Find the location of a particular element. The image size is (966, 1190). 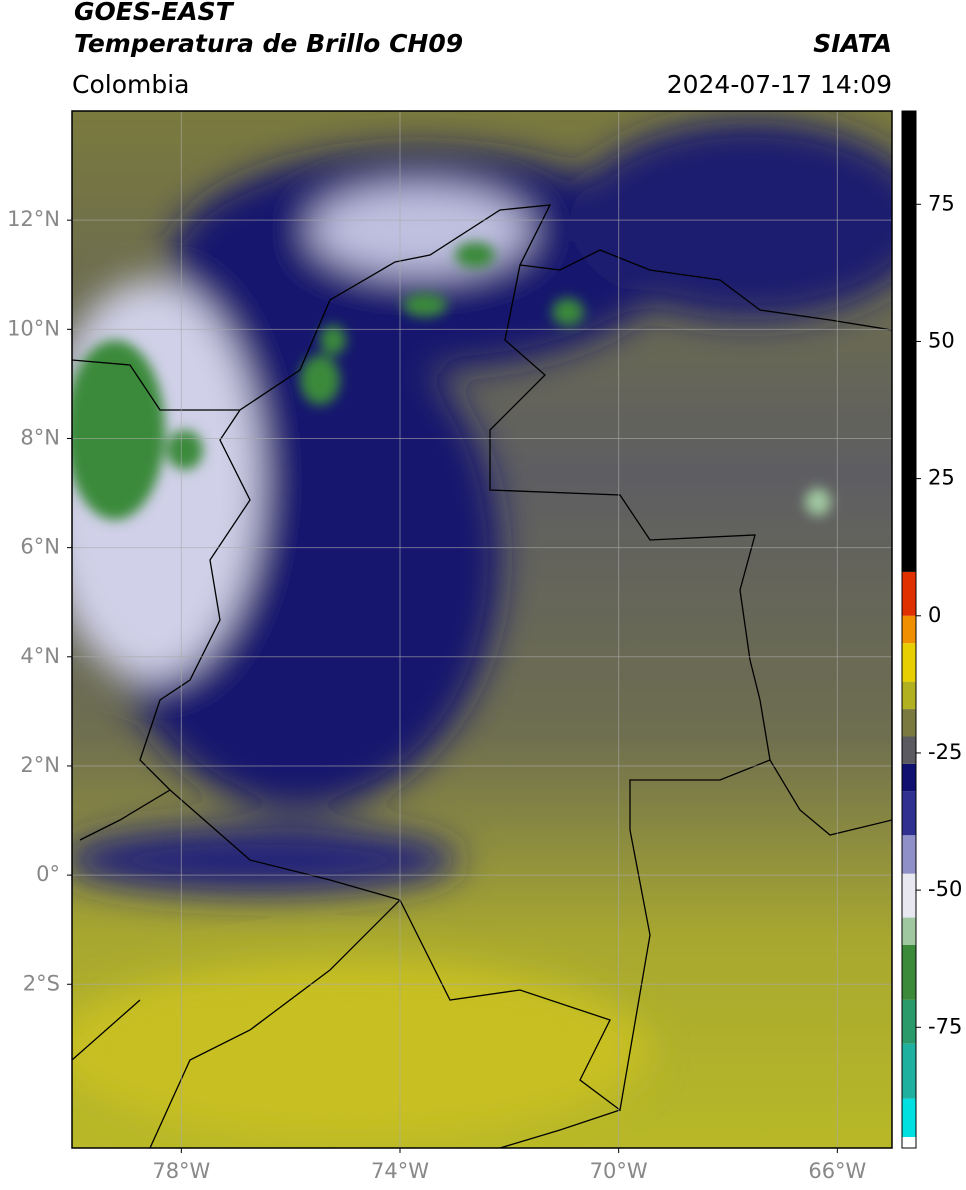

x-tick-label: 66°W is located at coordinates (837, 1171).